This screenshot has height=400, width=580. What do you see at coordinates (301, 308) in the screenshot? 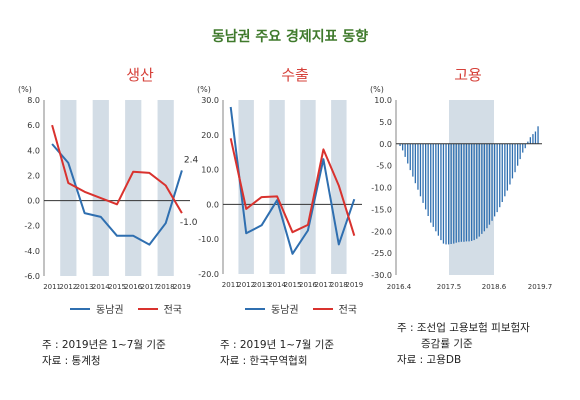
I see `legend-export: 동남권 전국` at bounding box center [301, 308].